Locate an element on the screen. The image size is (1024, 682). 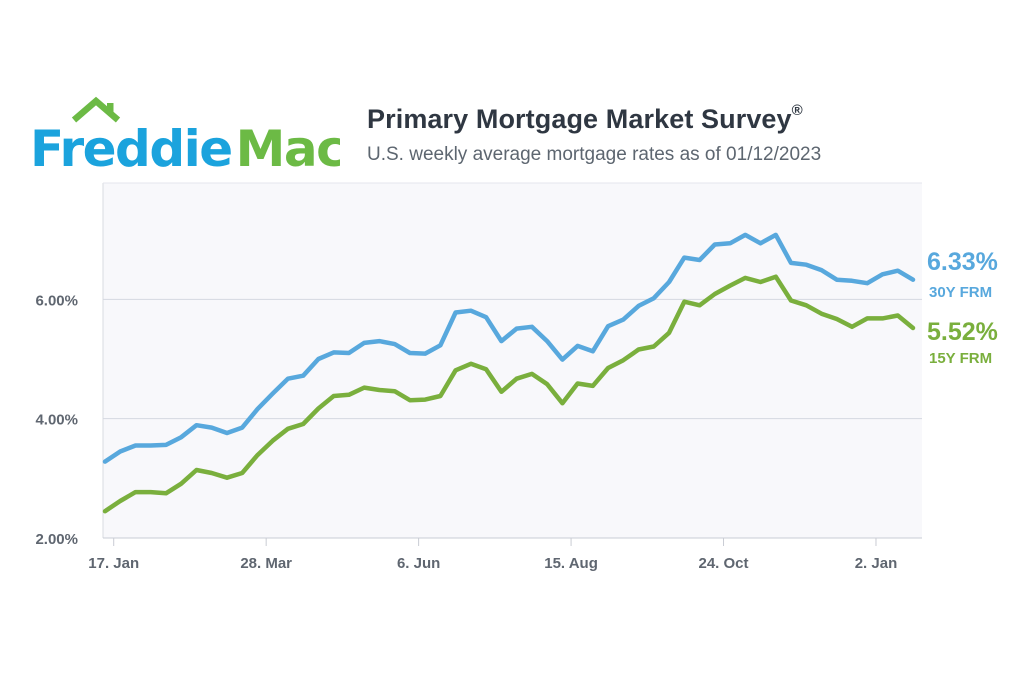
series-name-label: 15Y FRM is located at coordinates (960, 358).